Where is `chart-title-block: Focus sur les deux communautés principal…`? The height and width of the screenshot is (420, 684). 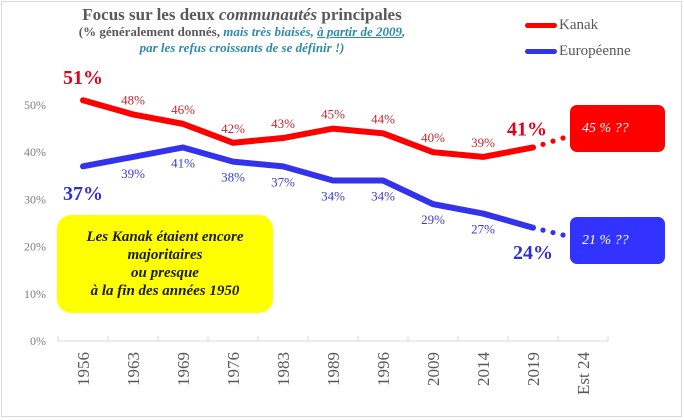 chart-title-block: Focus sur les deux communautés principal… is located at coordinates (242, 30).